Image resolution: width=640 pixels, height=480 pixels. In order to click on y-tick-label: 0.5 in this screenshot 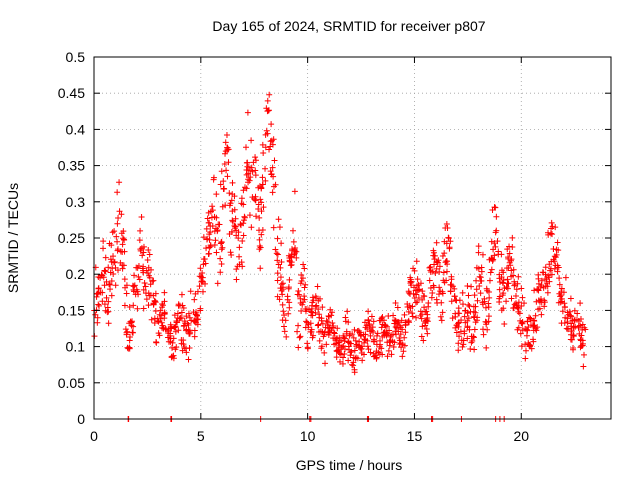, I will do `click(76, 57)`.